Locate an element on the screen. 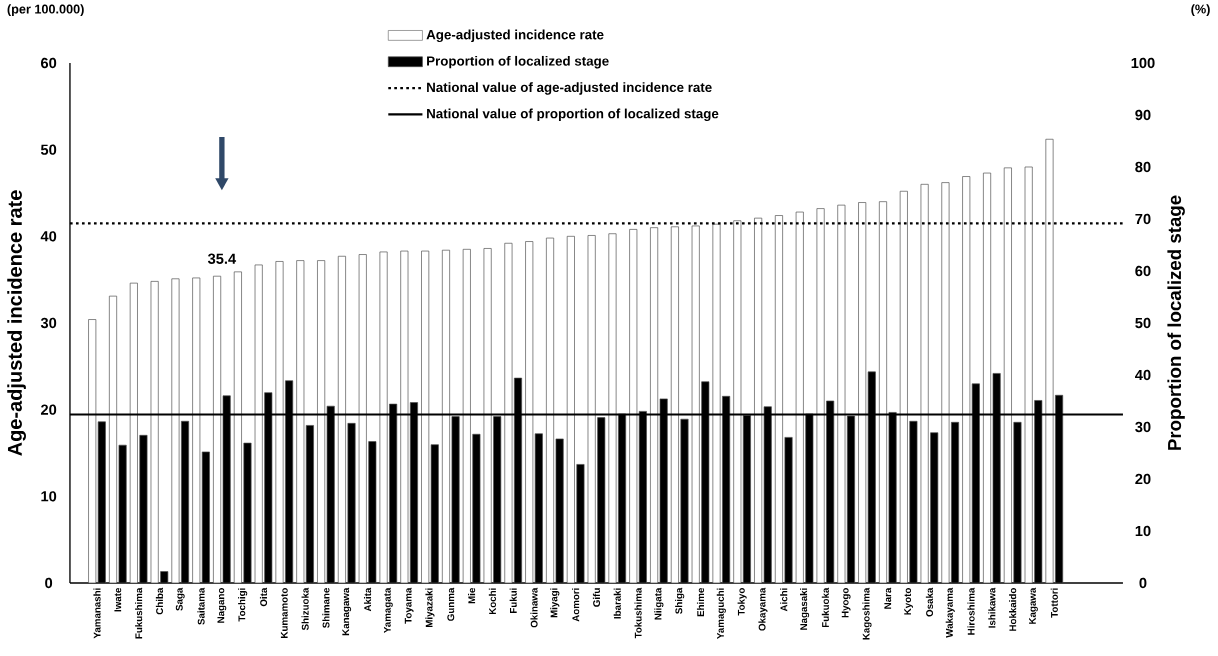 The image size is (1218, 656). x-tick-label: Hiroshima is located at coordinates (971, 611).